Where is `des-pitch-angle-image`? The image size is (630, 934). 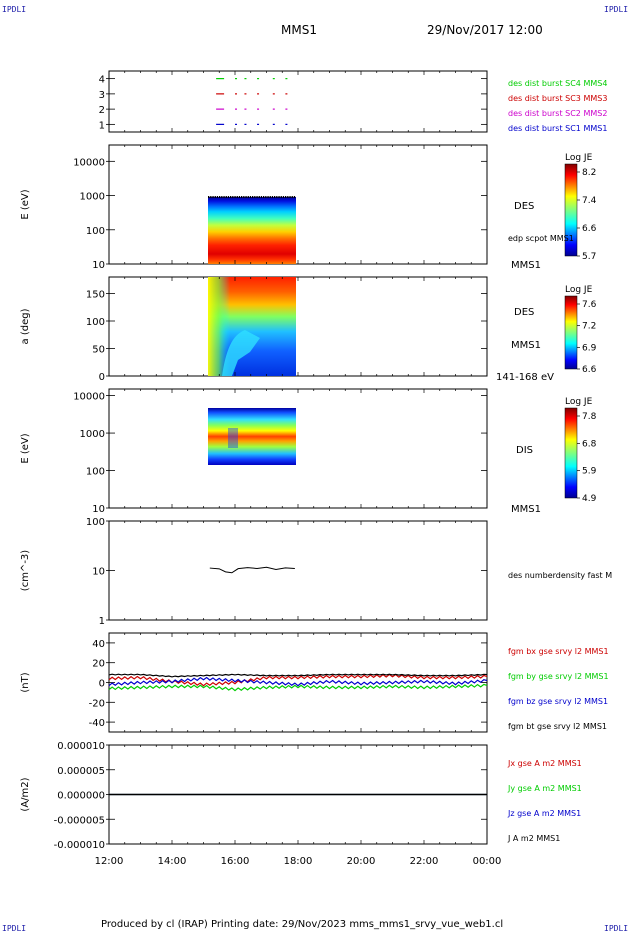 des-pitch-angle-image is located at coordinates (252, 326).